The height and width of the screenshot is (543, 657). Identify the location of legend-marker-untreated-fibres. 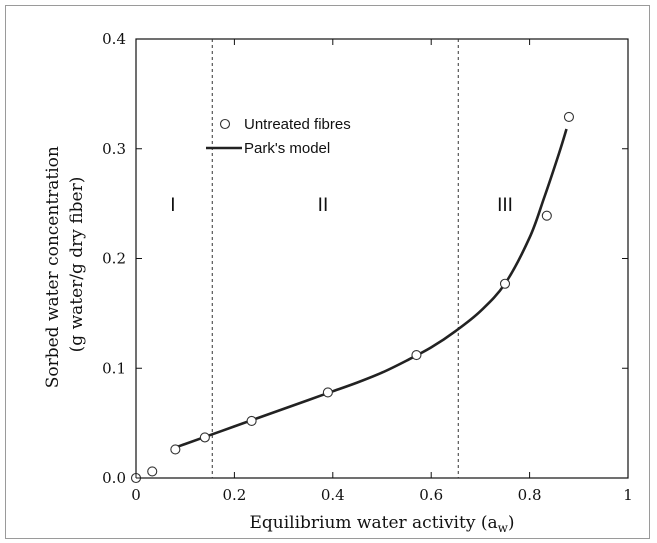
(225, 124).